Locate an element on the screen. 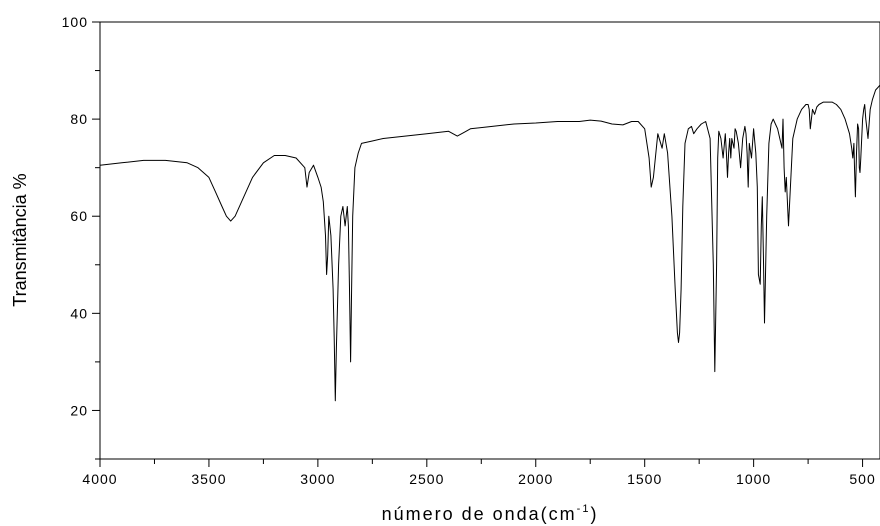 This screenshot has width=880, height=526. x-axis-label-suffix: ) is located at coordinates (594, 514).